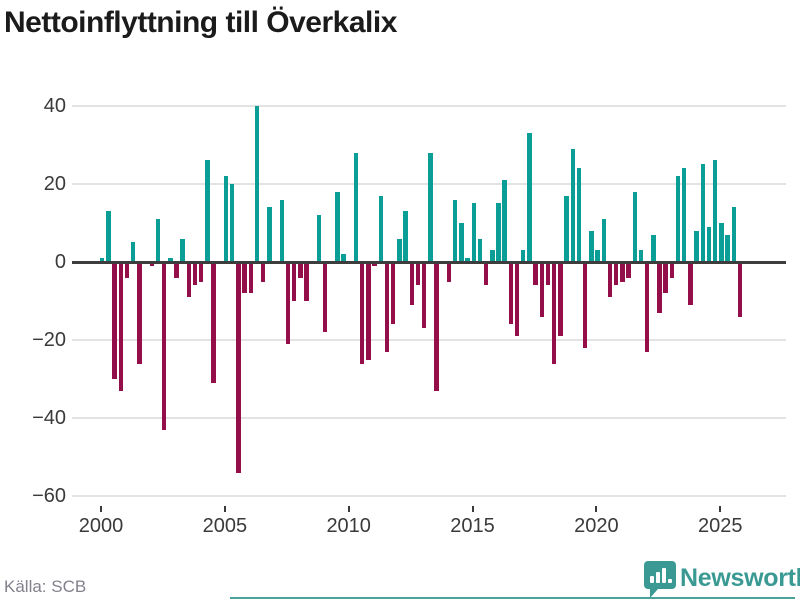 The height and width of the screenshot is (604, 800). Describe the element at coordinates (473, 232) in the screenshot. I see `bar-2015q1` at that location.